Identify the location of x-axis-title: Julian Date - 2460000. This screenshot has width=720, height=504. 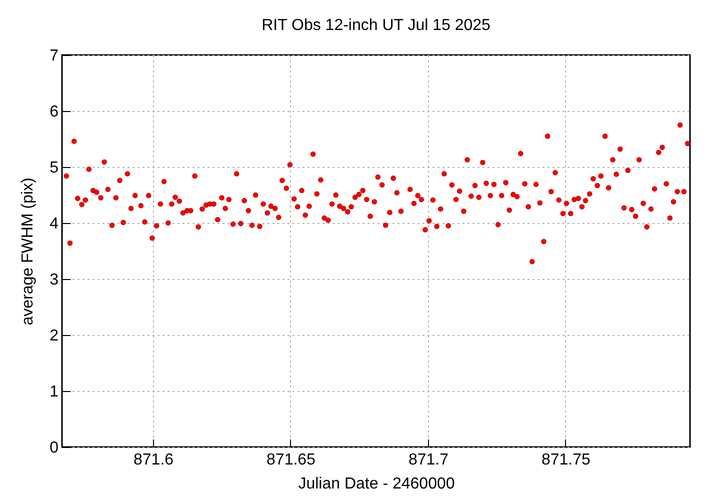
(376, 484).